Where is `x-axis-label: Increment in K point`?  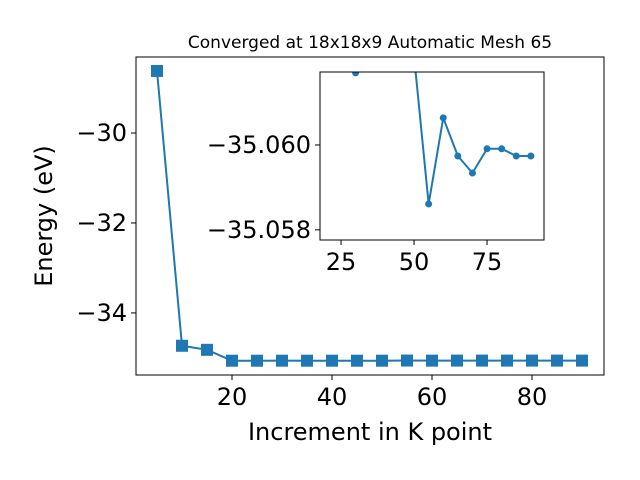
x-axis-label: Increment in K point is located at coordinates (370, 432).